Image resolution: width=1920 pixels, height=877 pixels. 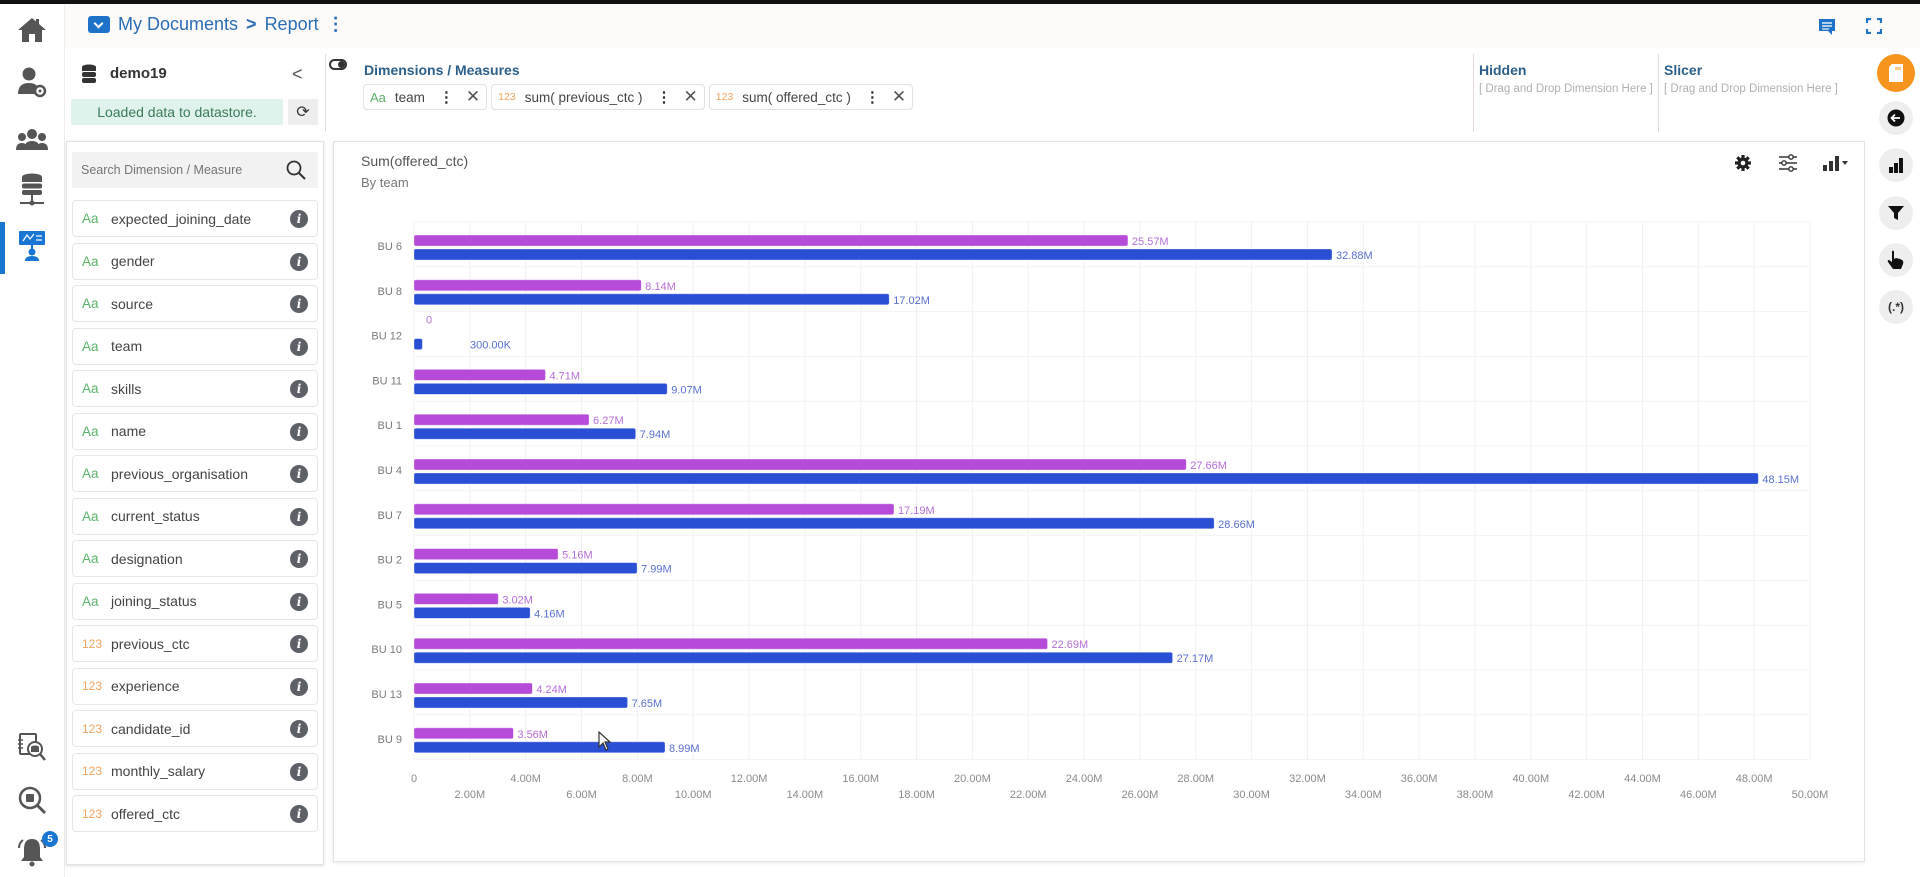 I want to click on user-settings-icon, so click(x=32, y=82).